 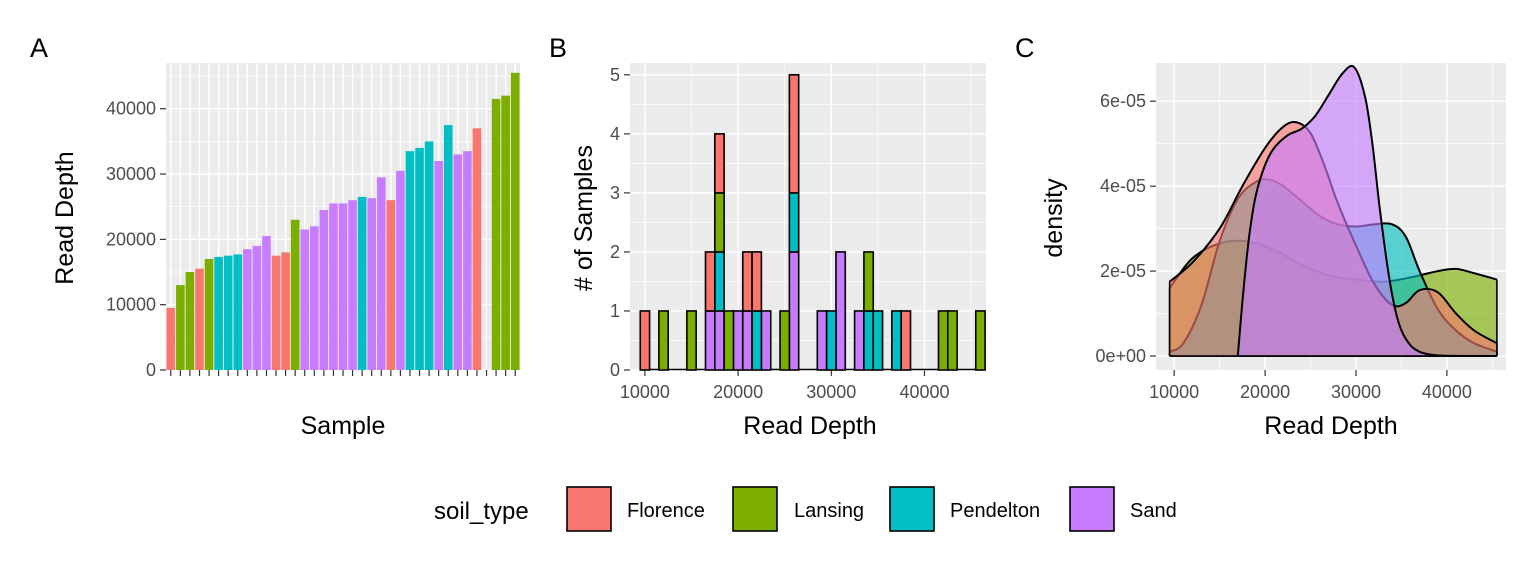 I want to click on legend-key-pendelton, so click(x=912, y=509).